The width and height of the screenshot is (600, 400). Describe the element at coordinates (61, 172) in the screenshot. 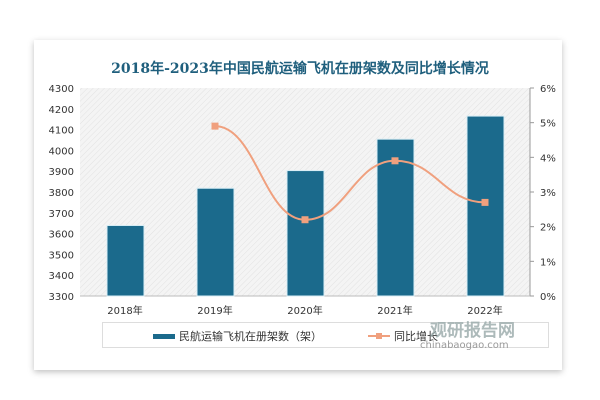

I see `y-left-tick-label: 3900` at that location.